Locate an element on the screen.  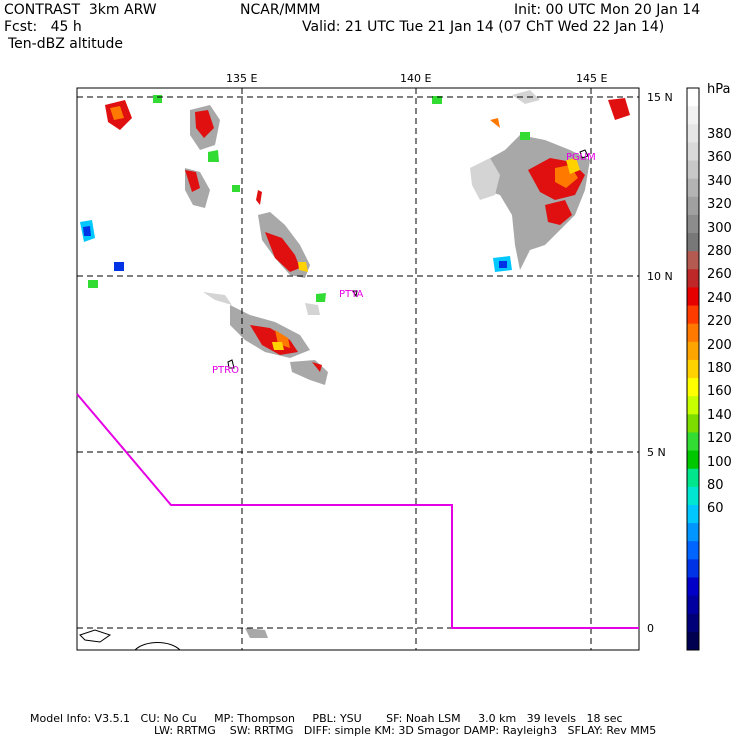
model-title: CONTRAST 3km ARW is located at coordinates (80, 10).